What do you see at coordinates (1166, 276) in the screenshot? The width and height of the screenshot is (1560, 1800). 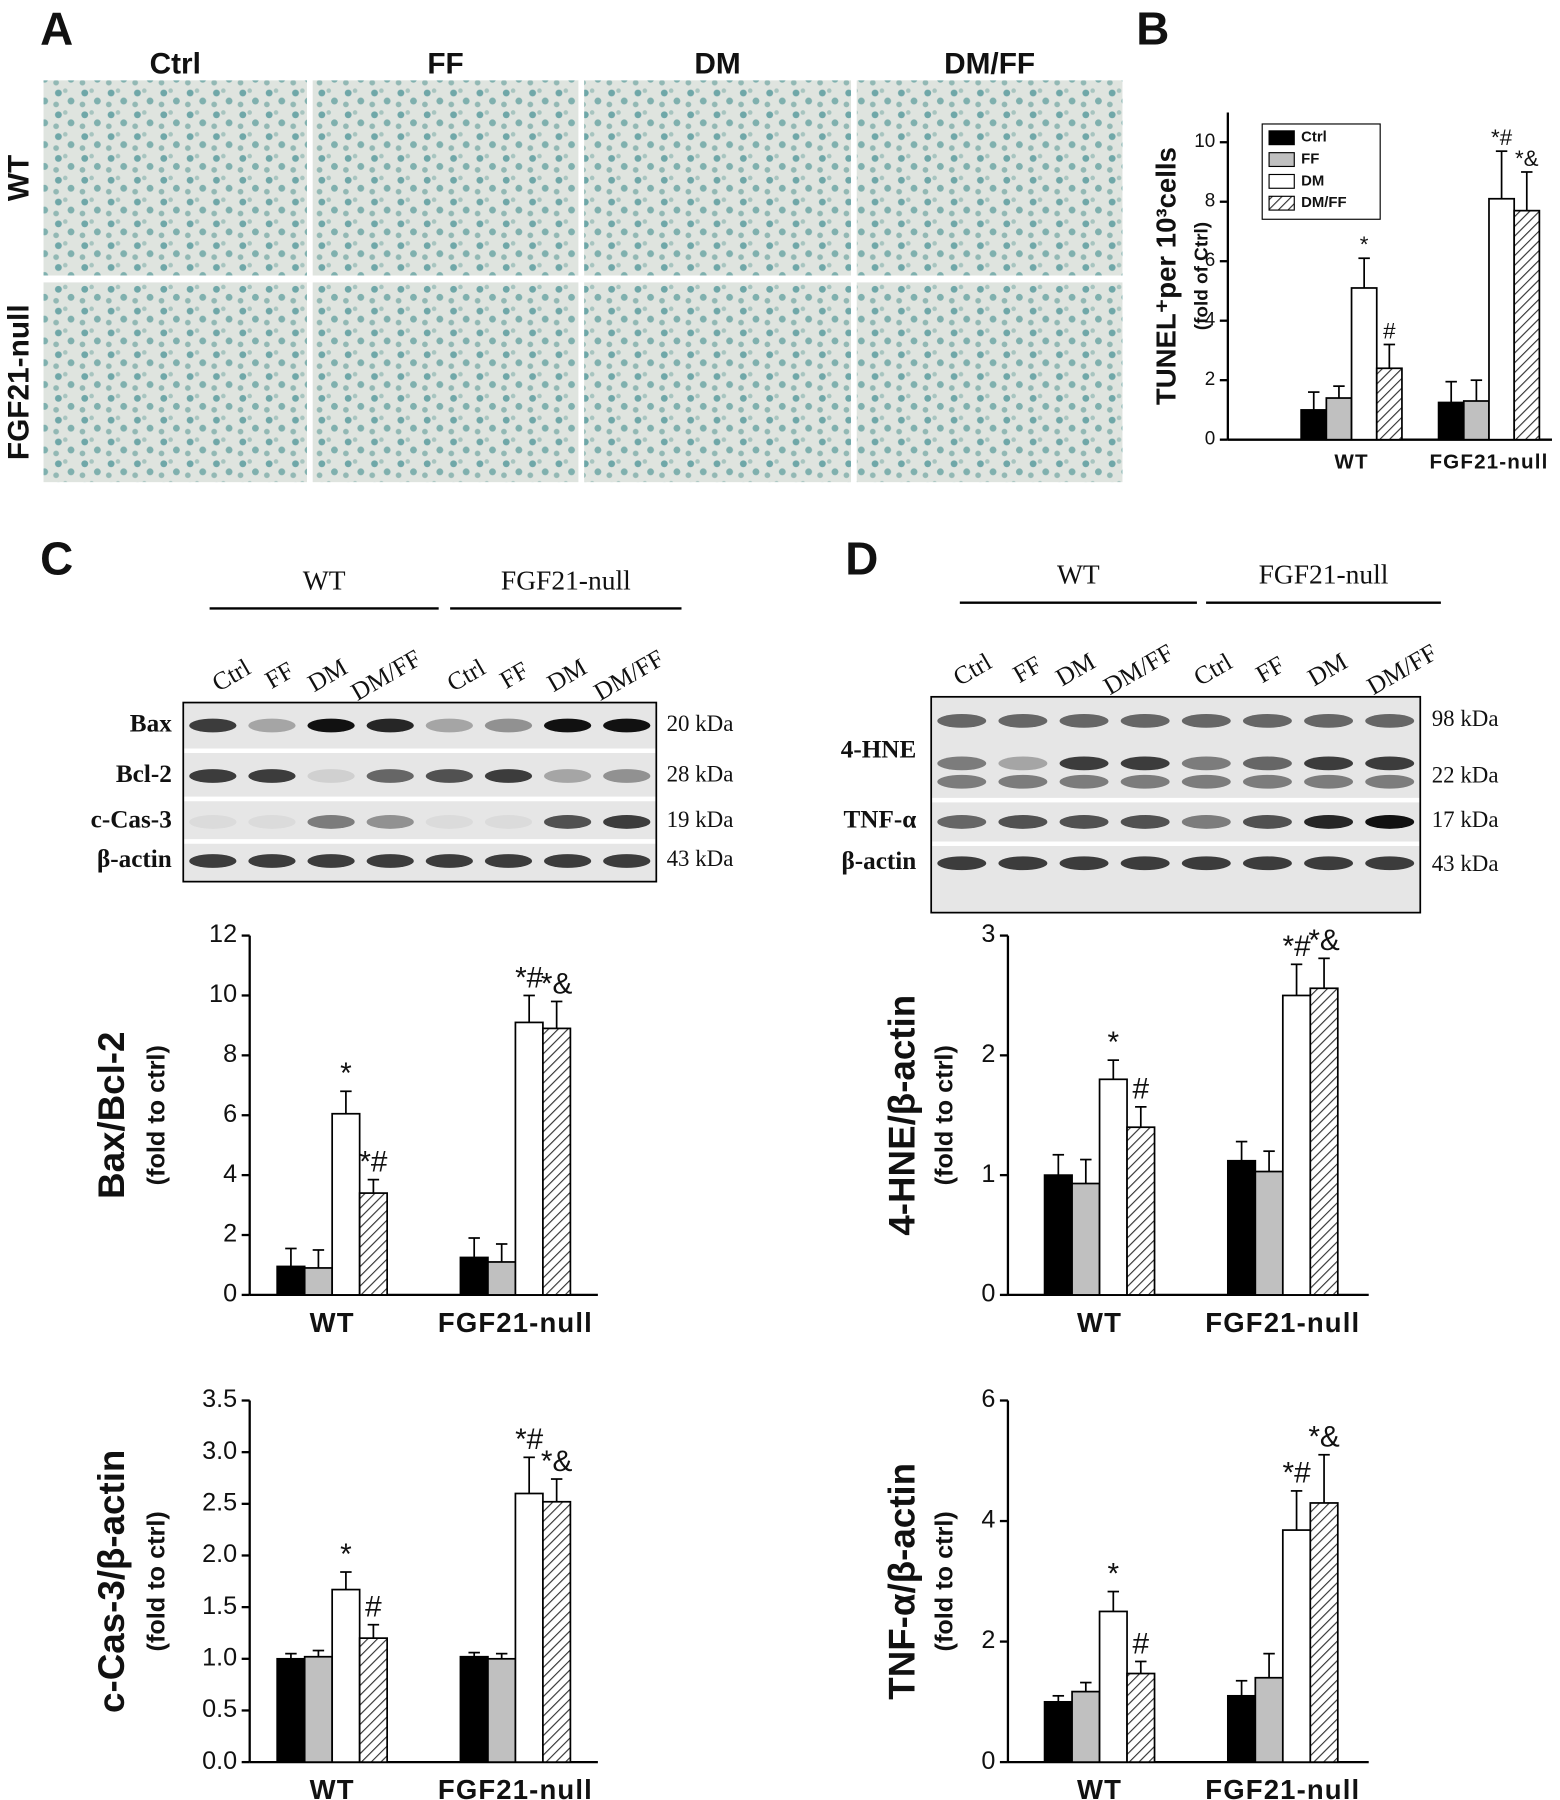 I see `y-axis-label: TUNEL⁺per 10³cells` at bounding box center [1166, 276].